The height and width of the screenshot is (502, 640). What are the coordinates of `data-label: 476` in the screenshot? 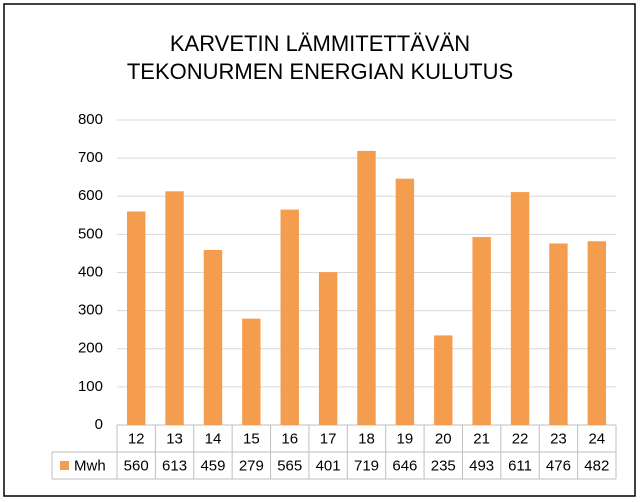 It's located at (558, 465).